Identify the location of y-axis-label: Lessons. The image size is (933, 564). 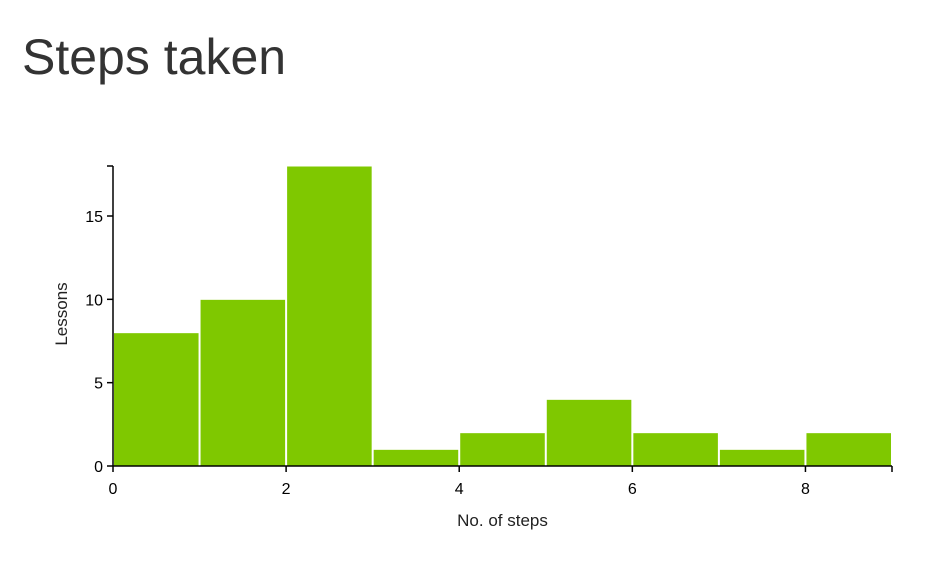
(61, 313).